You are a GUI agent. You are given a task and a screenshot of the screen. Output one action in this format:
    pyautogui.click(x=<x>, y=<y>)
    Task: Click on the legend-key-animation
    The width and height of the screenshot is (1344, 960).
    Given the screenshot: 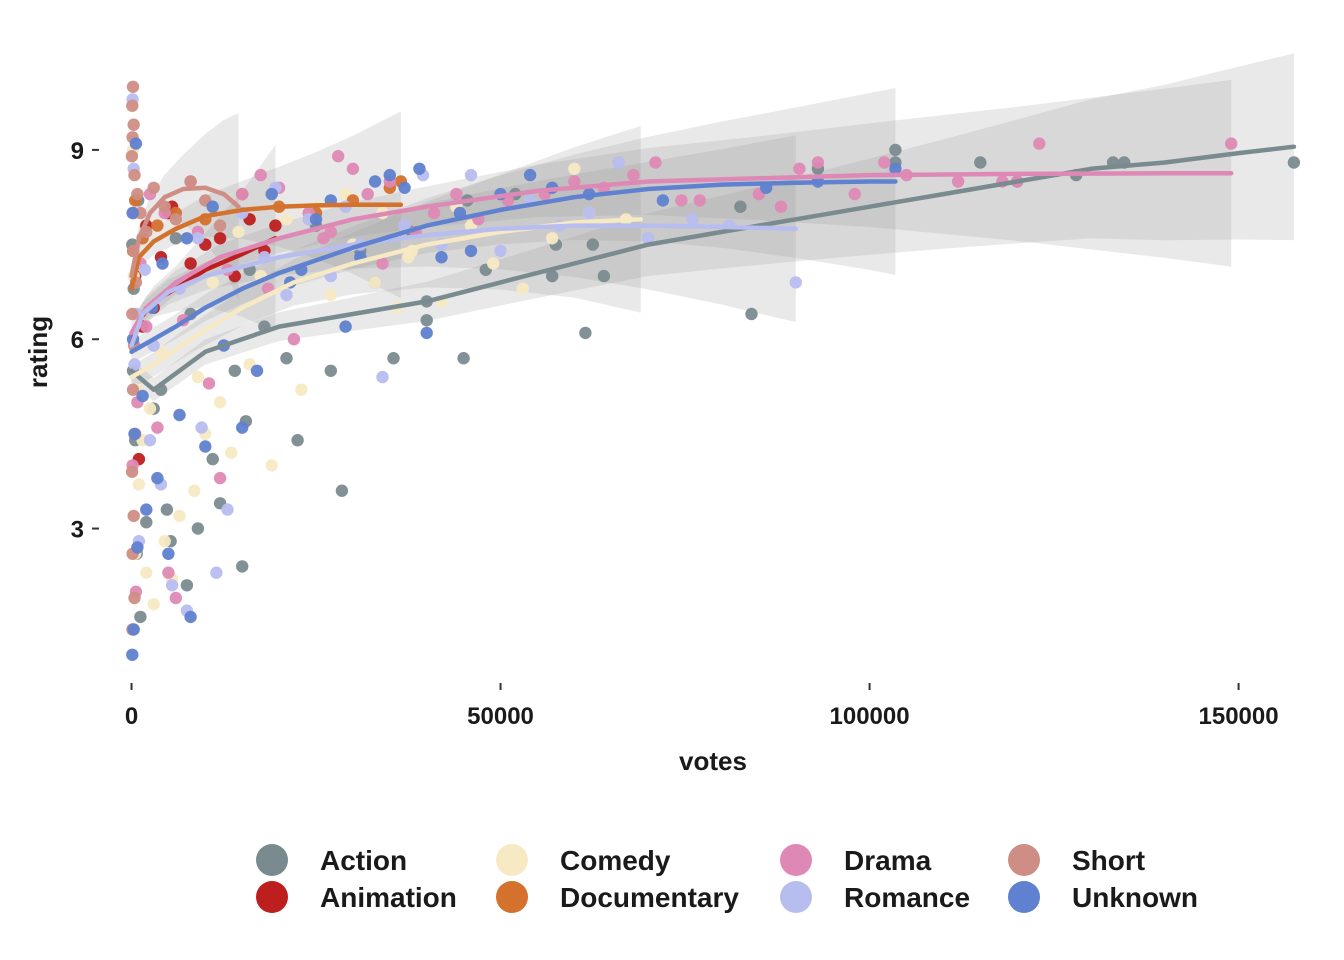 What is the action you would take?
    pyautogui.click(x=272, y=897)
    